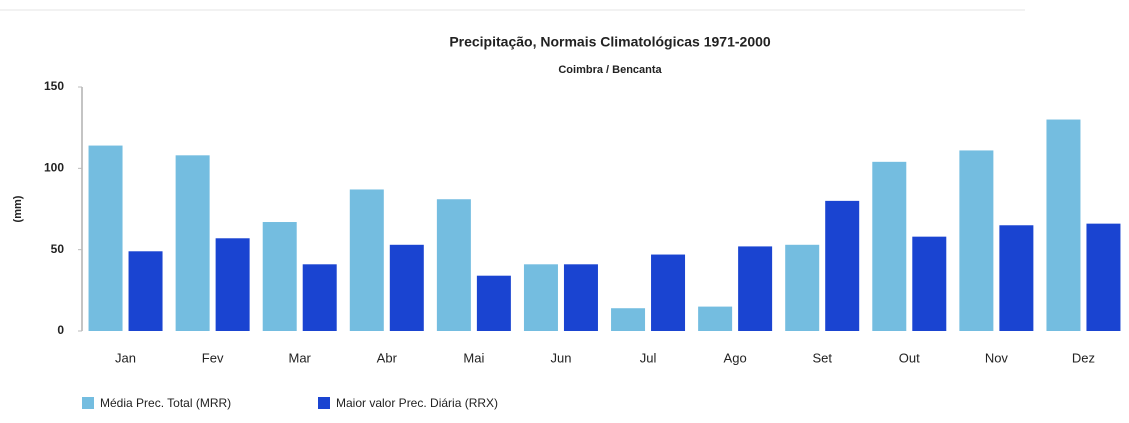 The height and width of the screenshot is (423, 1129). What do you see at coordinates (648, 357) in the screenshot?
I see `x-tick-label: Jul` at bounding box center [648, 357].